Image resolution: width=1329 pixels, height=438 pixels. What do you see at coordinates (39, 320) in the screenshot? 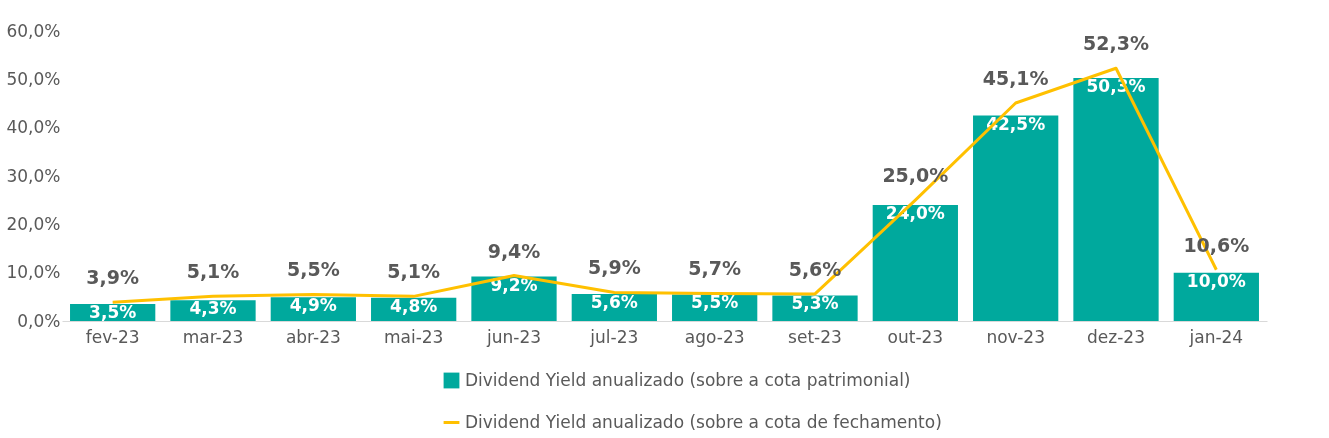
I see `y-tick-label: 0,0%` at bounding box center [39, 320].